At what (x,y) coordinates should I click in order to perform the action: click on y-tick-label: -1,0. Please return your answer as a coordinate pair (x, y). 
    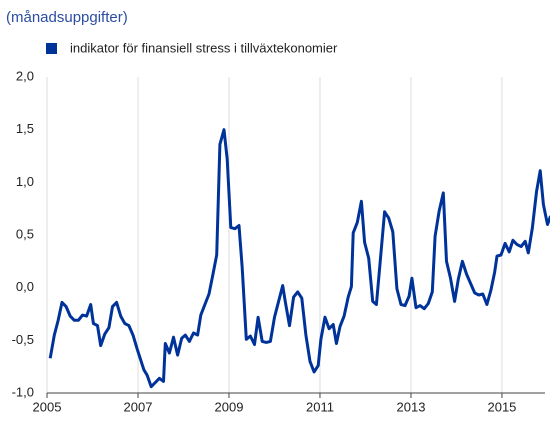
    Looking at the image, I should click on (23, 391).